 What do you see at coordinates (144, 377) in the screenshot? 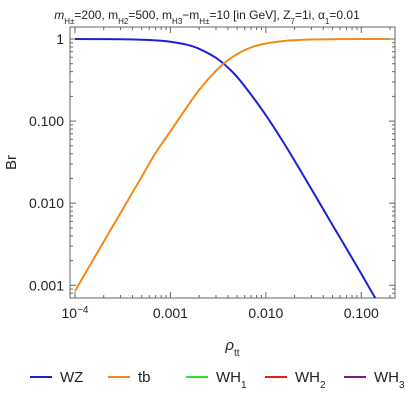
I see `legend-label: tb` at bounding box center [144, 377].